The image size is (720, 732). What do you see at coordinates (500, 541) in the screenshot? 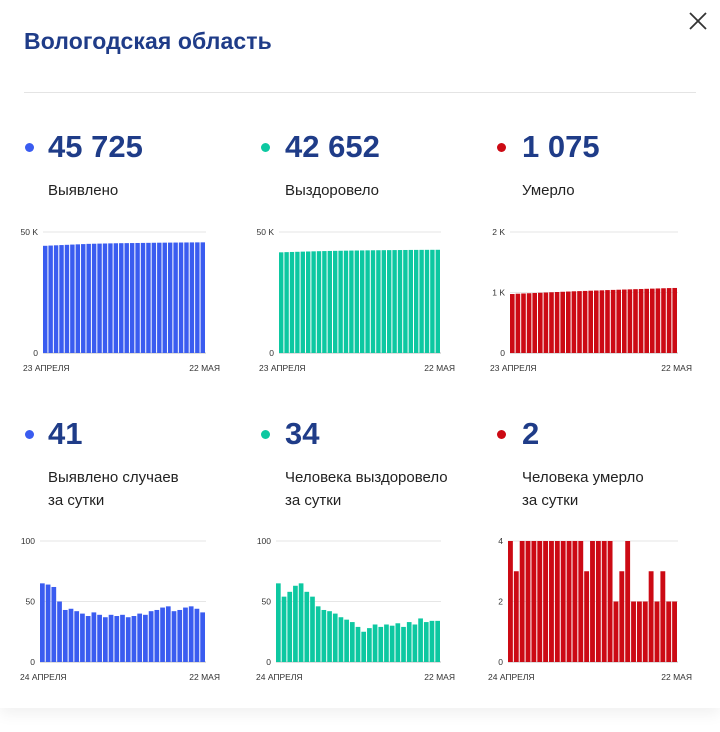
I see `y-tick-label: 4` at bounding box center [500, 541].